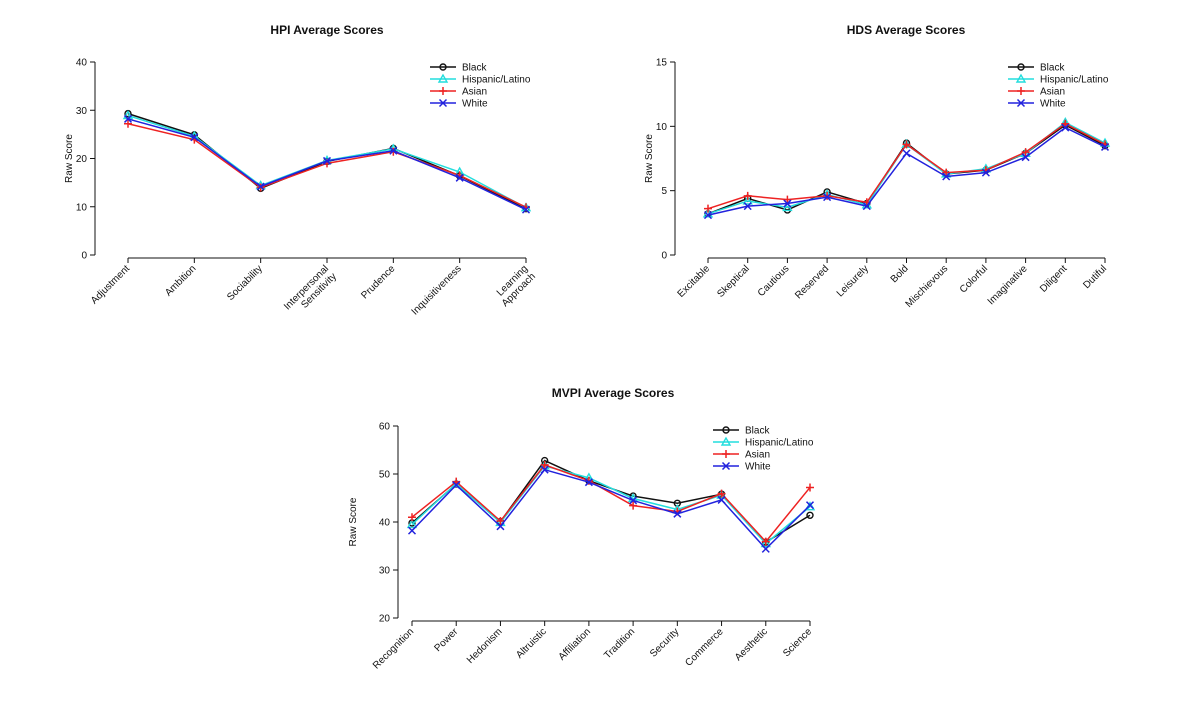  I want to click on x-tick-label-adjustment: Adjustment, so click(110, 284).